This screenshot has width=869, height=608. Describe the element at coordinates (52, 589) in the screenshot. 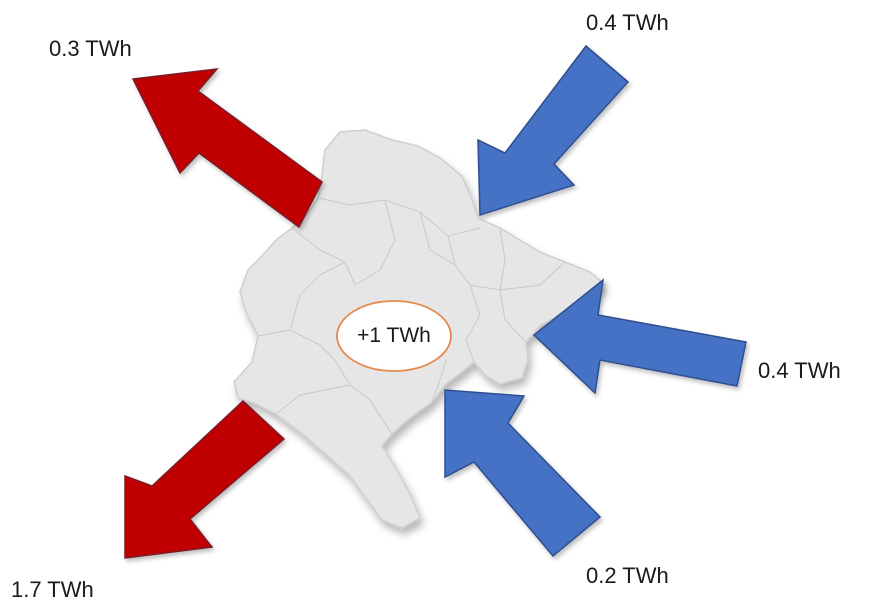

I see `export-southwest-label: 1.7 TWh` at that location.